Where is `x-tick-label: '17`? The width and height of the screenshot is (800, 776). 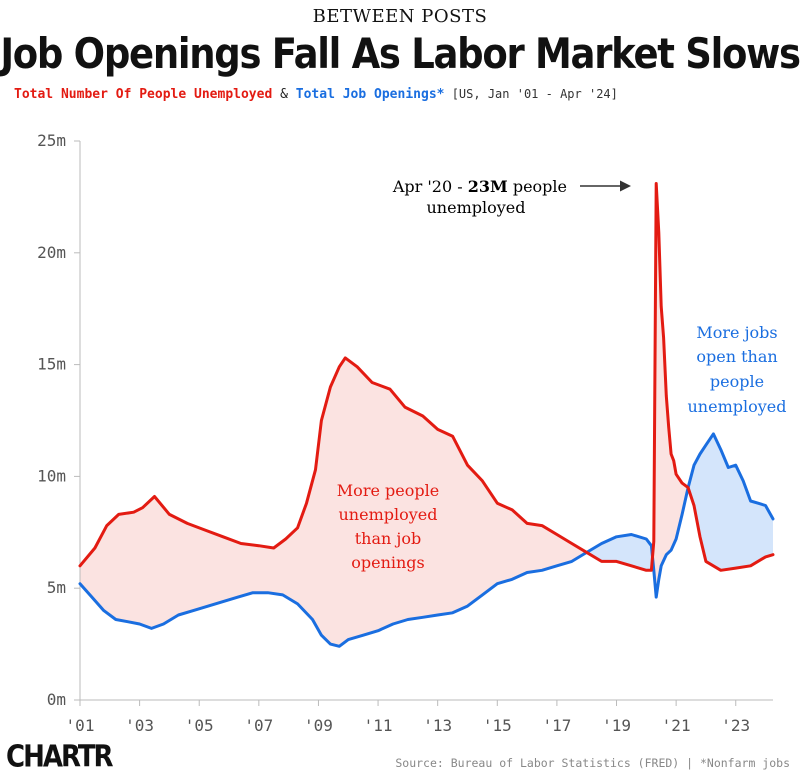
x-tick-label: '17 is located at coordinates (556, 725).